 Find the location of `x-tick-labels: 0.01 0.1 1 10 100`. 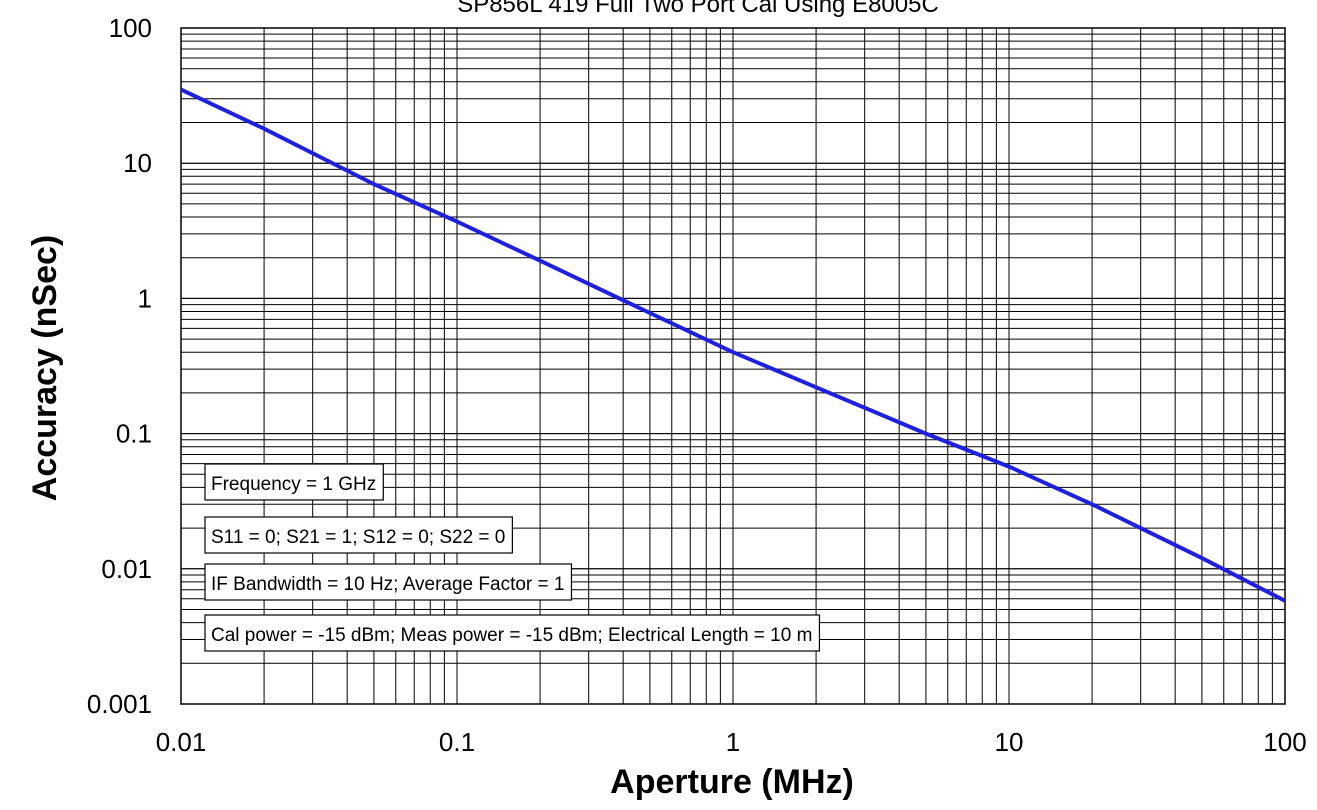

x-tick-labels: 0.01 0.1 1 10 100 is located at coordinates (731, 742).